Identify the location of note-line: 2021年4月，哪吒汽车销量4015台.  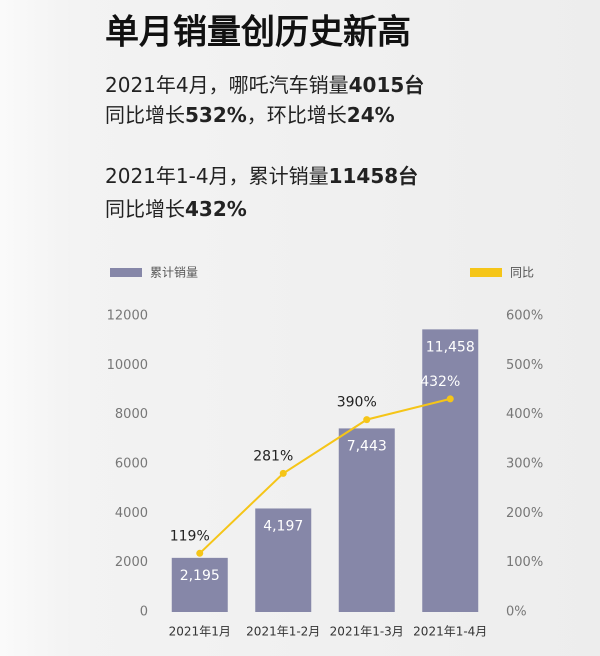
(264, 85).